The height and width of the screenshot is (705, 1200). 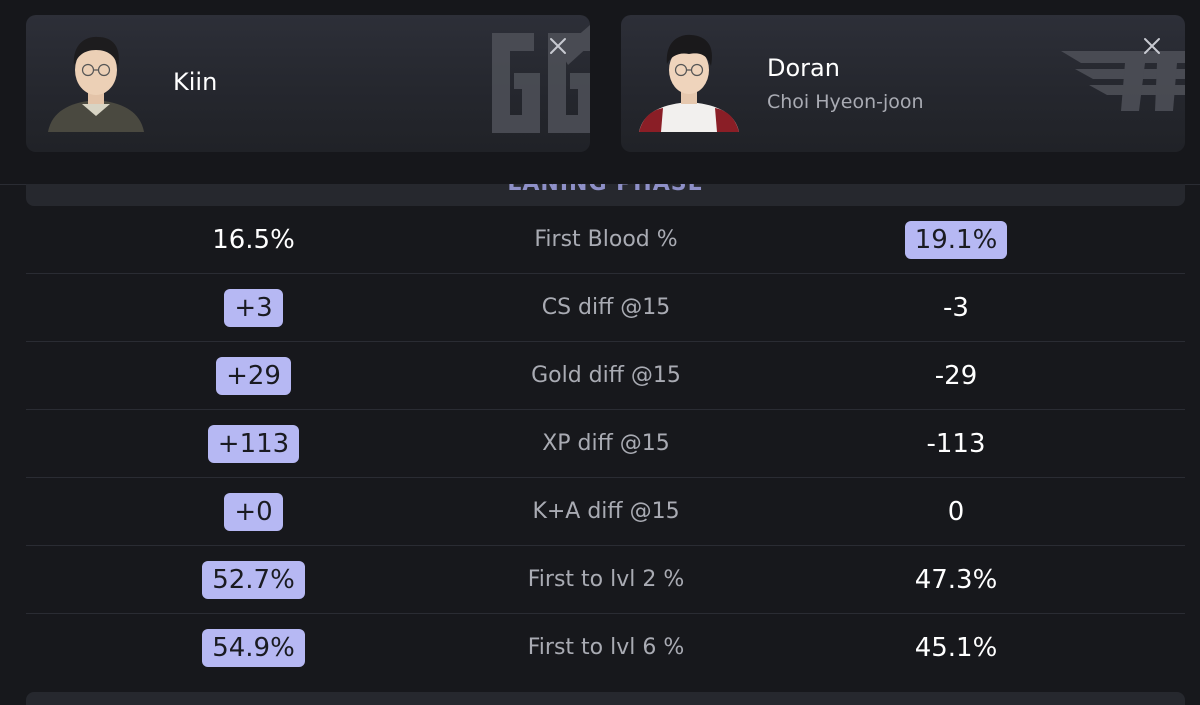 I want to click on close-icon-left, so click(x=558, y=46).